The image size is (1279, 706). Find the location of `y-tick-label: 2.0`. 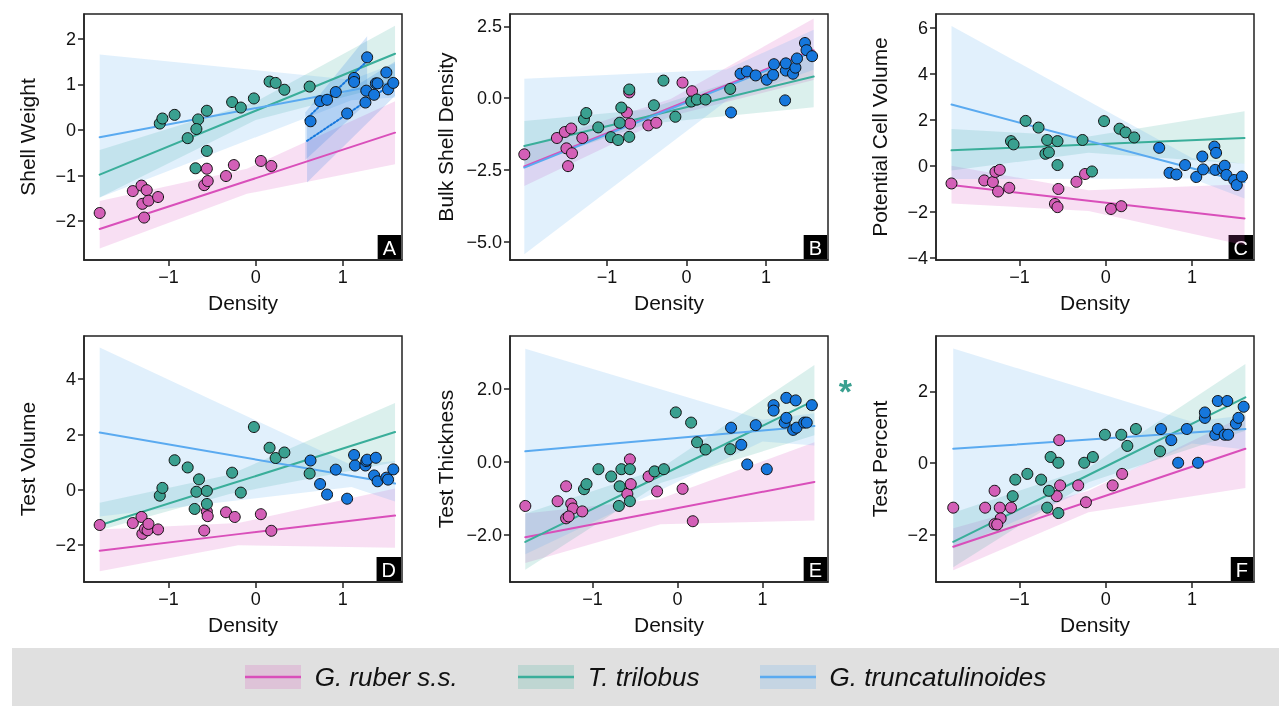

y-tick-label: 2.0 is located at coordinates (489, 389).